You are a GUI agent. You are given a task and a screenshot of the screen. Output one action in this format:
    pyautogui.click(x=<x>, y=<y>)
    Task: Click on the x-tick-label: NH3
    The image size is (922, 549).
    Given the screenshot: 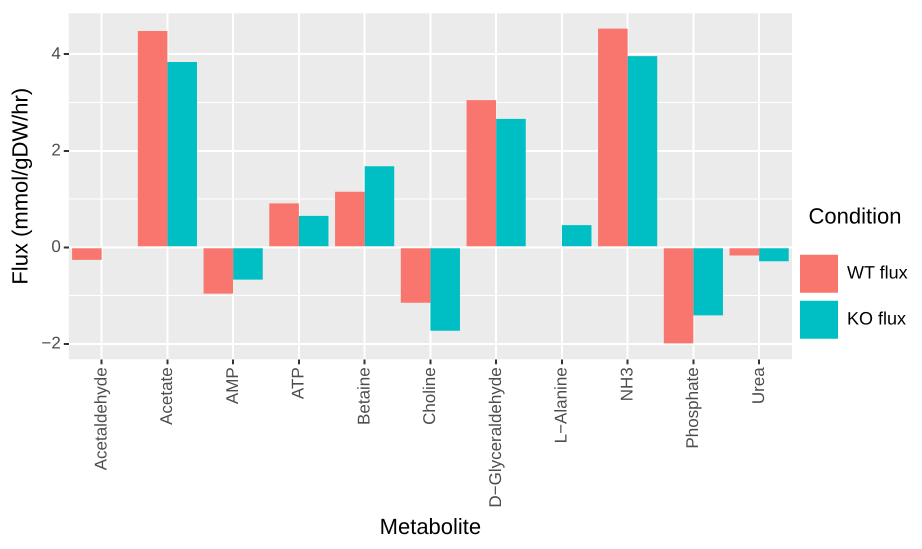 What is the action you would take?
    pyautogui.click(x=626, y=384)
    